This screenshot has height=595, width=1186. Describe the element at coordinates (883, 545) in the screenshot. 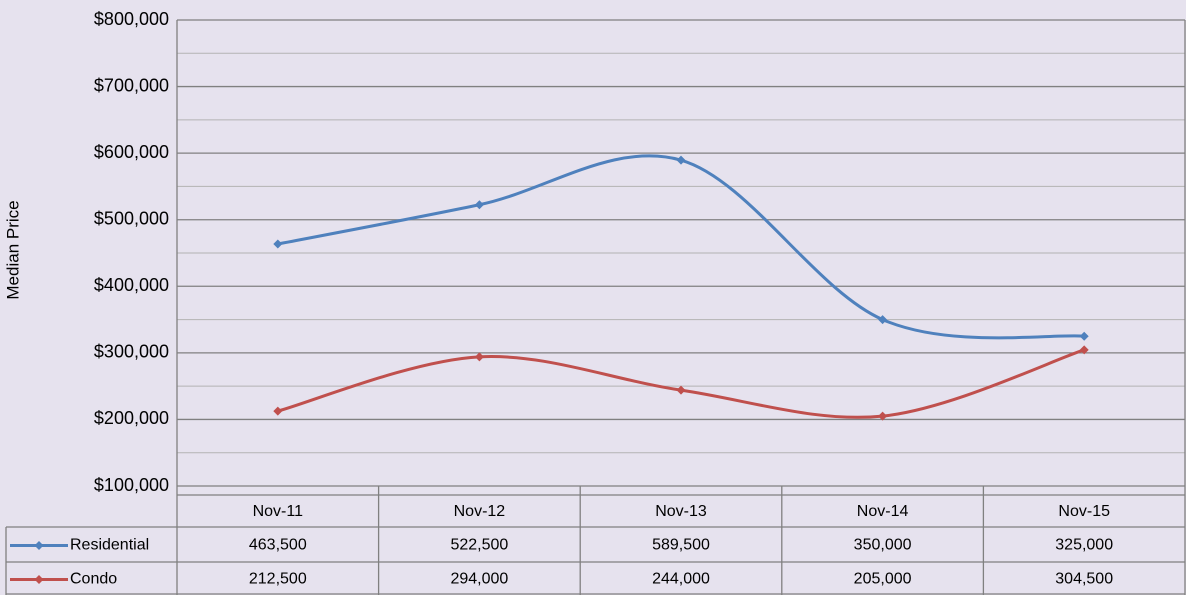

I see `table-value: 350,000` at that location.